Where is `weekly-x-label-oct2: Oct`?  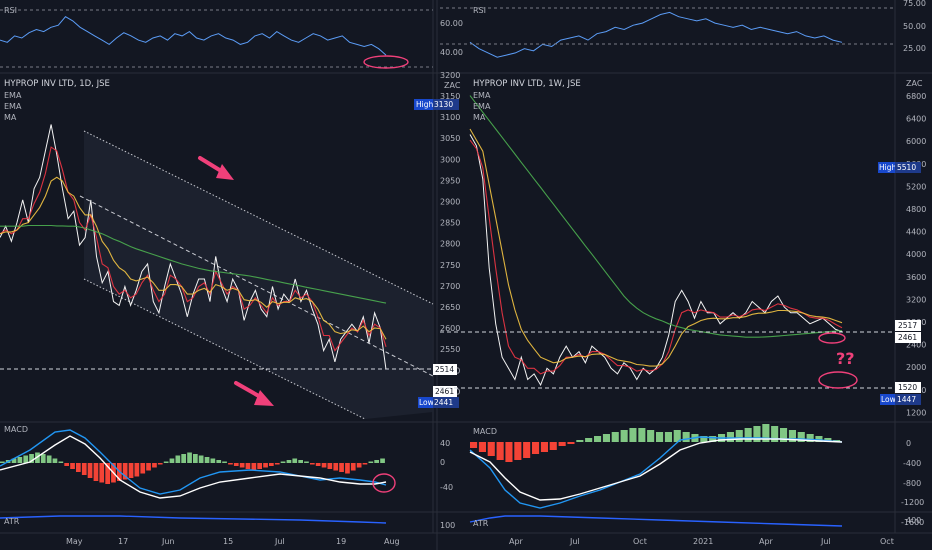 weekly-x-label-oct2: Oct is located at coordinates (887, 541).